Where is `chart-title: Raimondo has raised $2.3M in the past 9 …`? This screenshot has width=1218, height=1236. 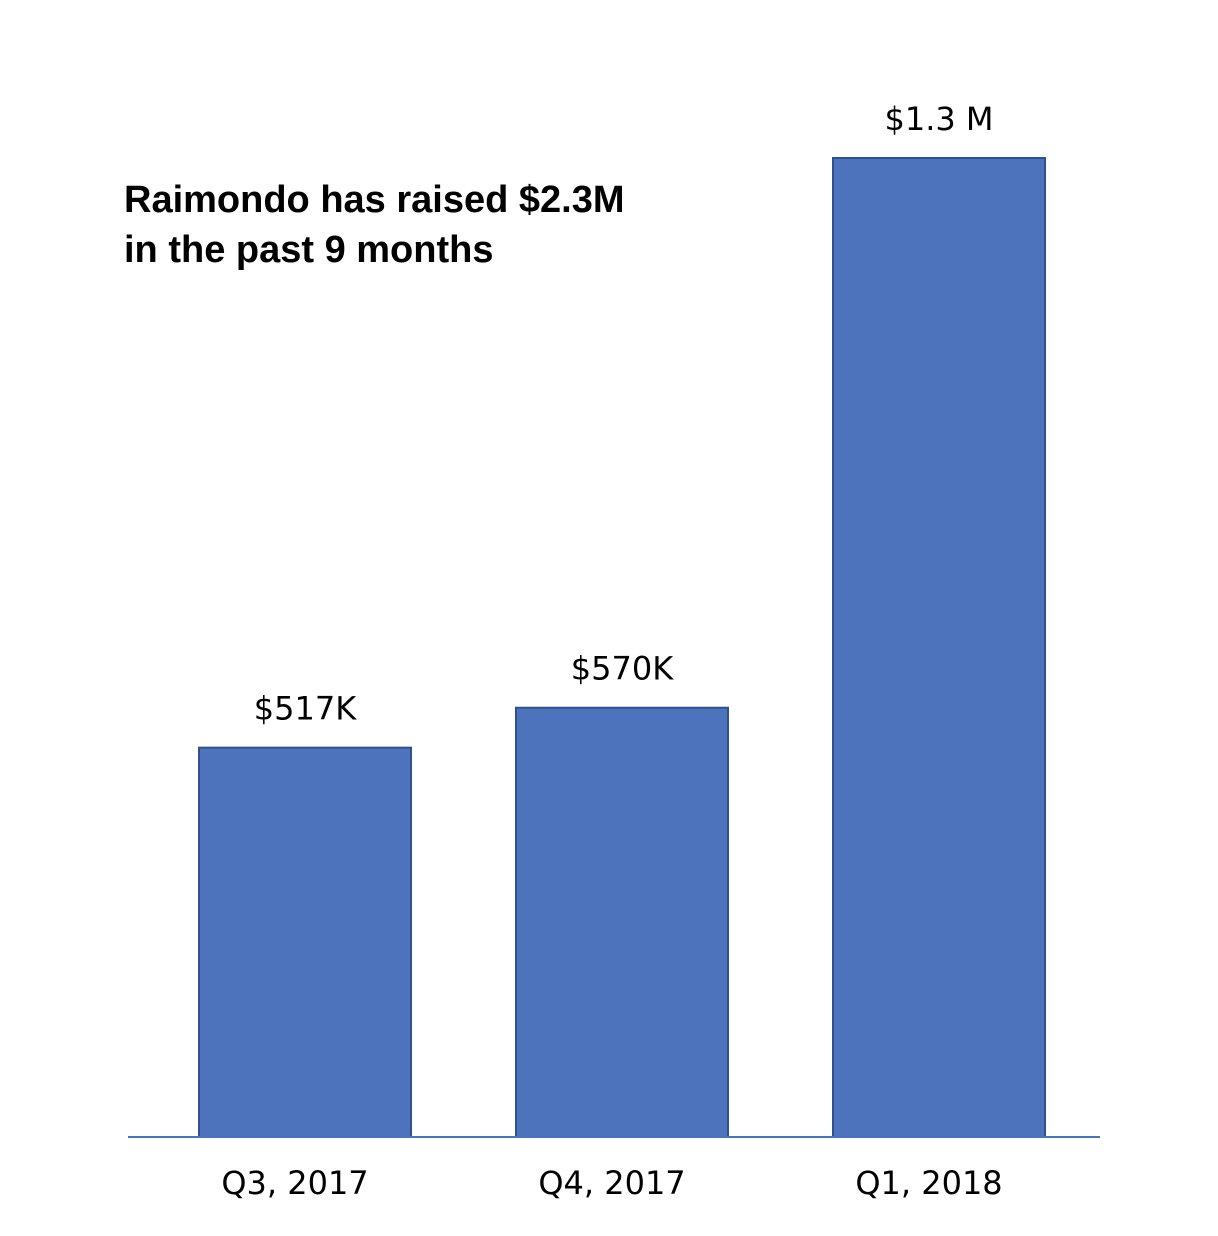 chart-title: Raimondo has raised $2.3M in the past 9 … is located at coordinates (374, 225).